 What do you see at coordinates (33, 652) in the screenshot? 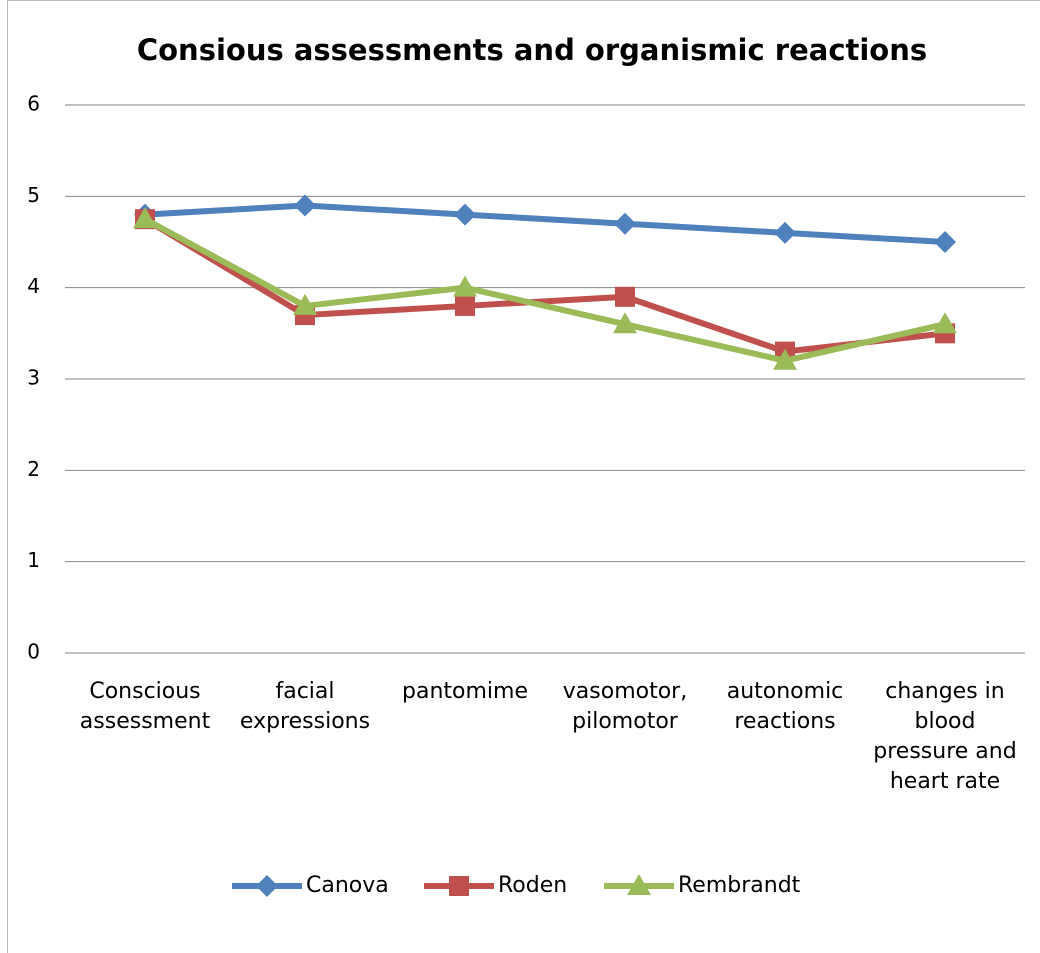
I see `y-tick-label: 0` at bounding box center [33, 652].